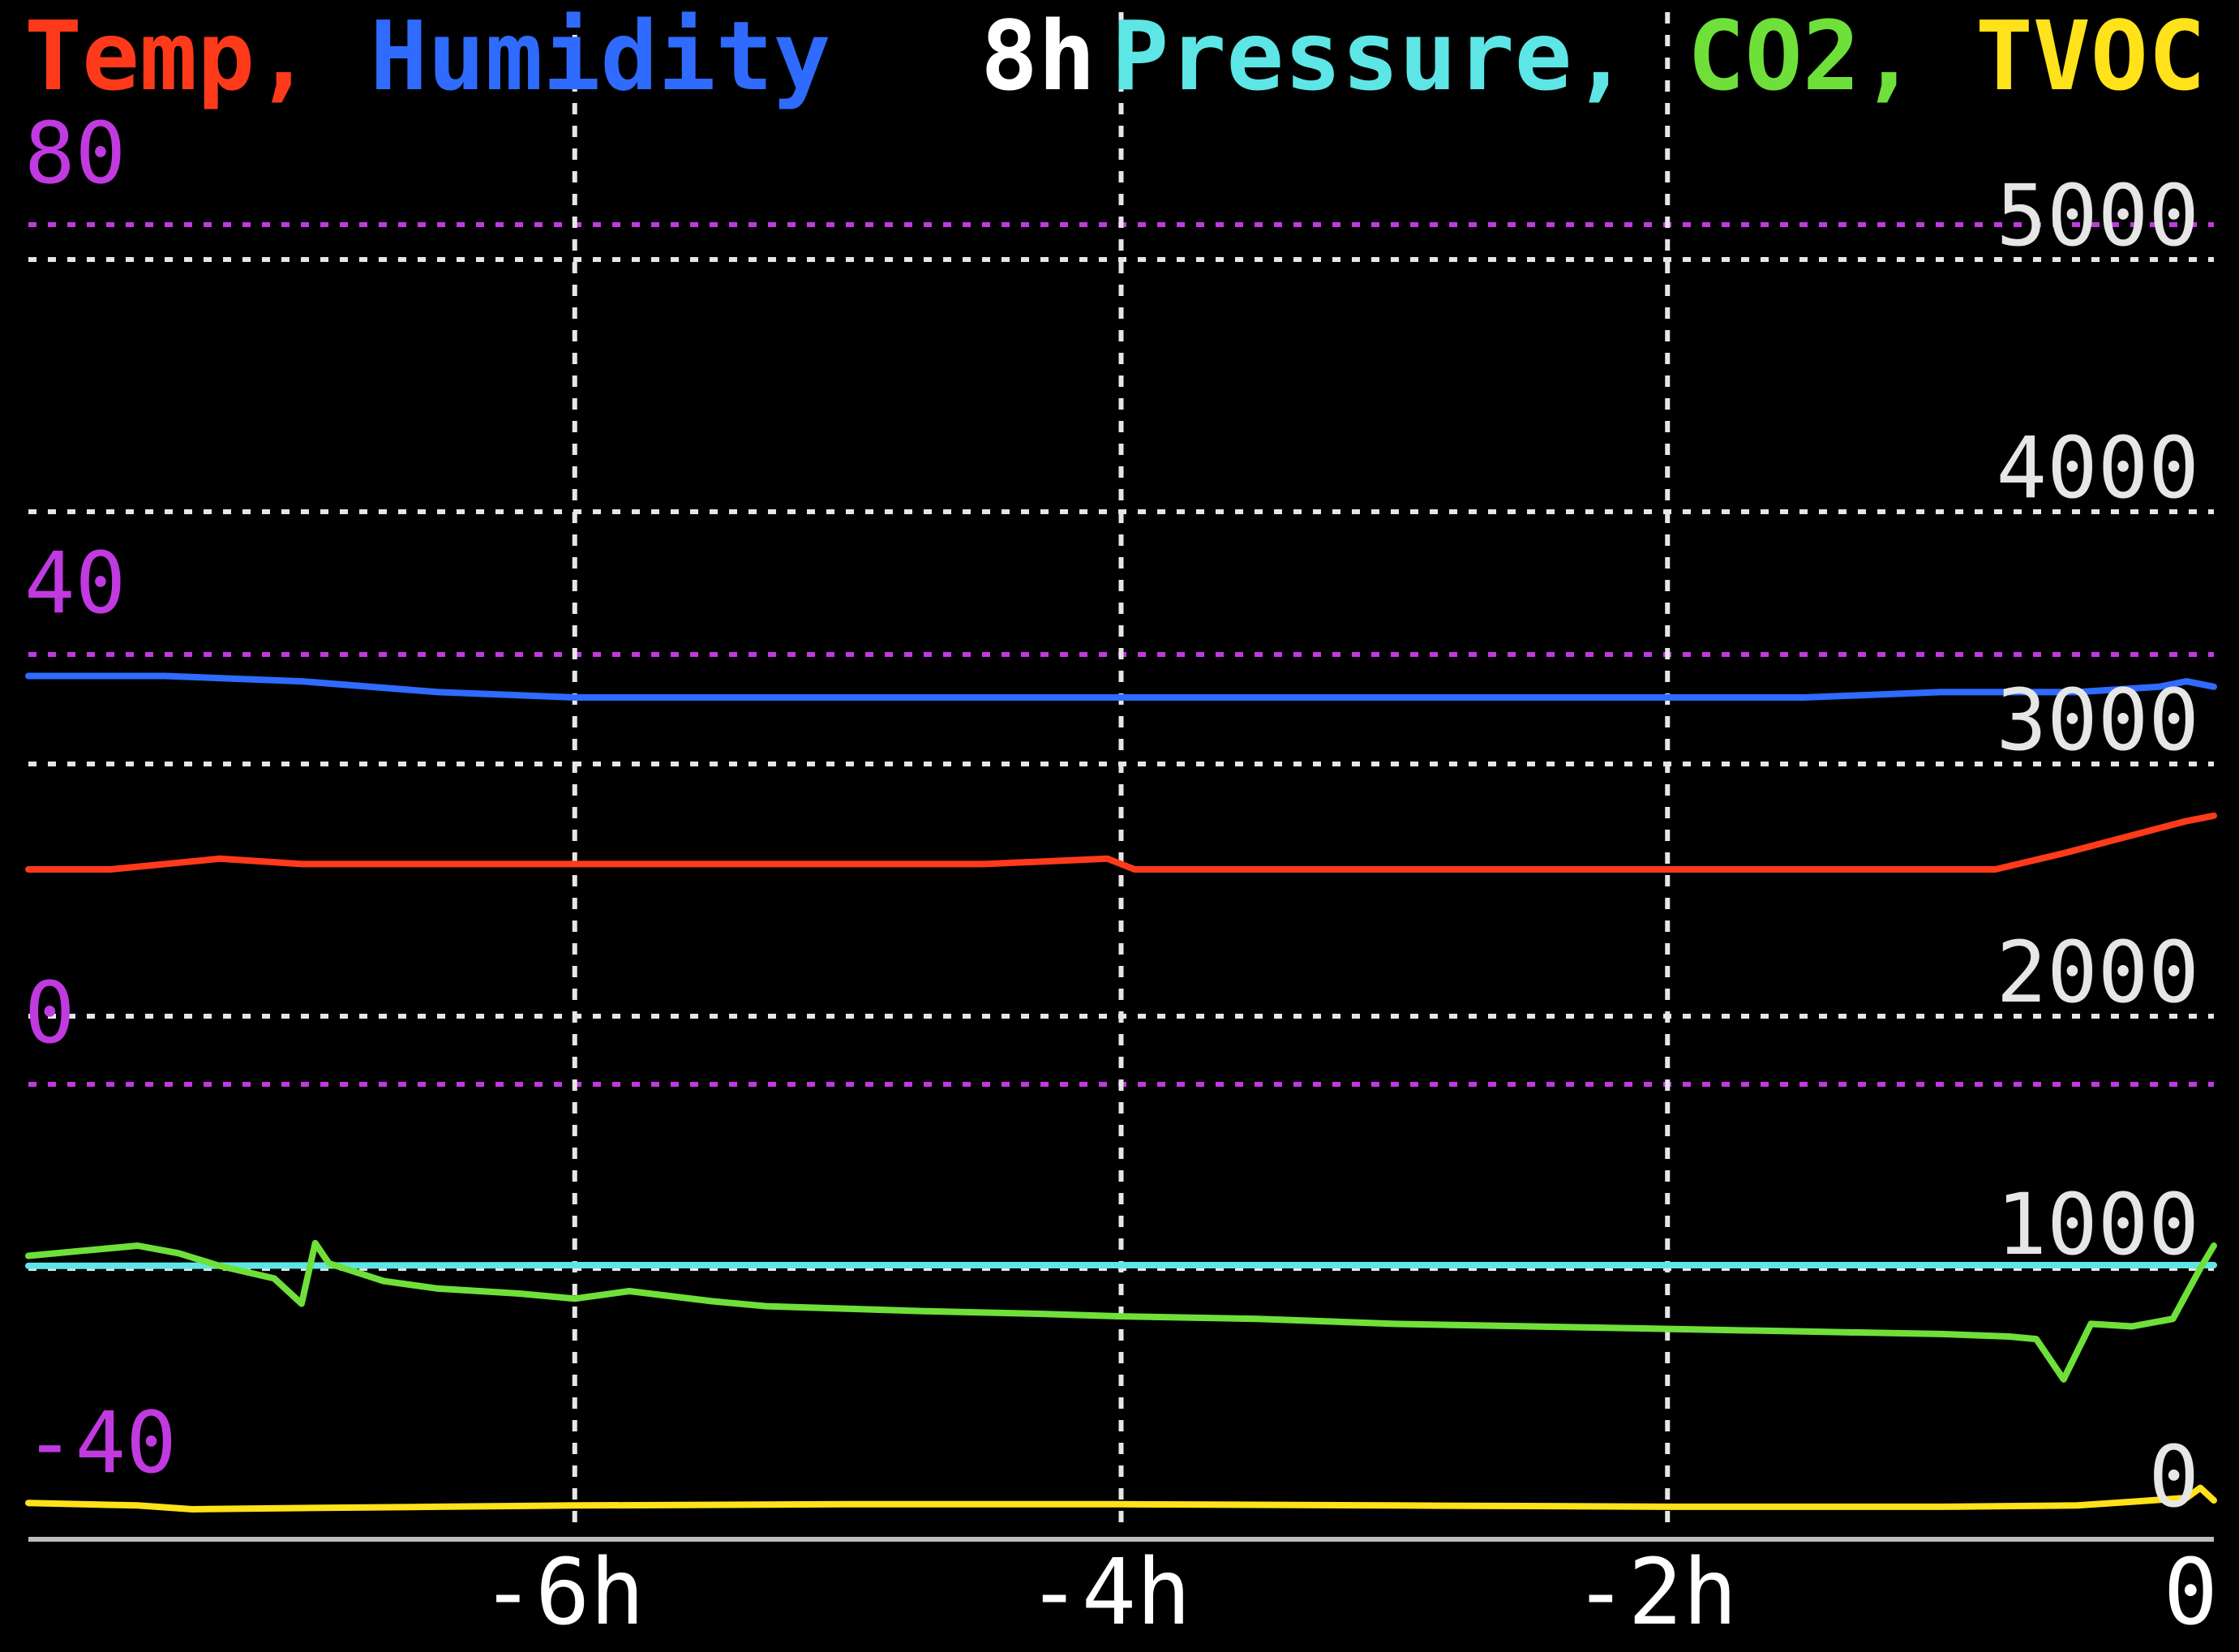 Image resolution: width=2239 pixels, height=1652 pixels. I want to click on right-tick-label-4000: 4000, so click(2098, 468).